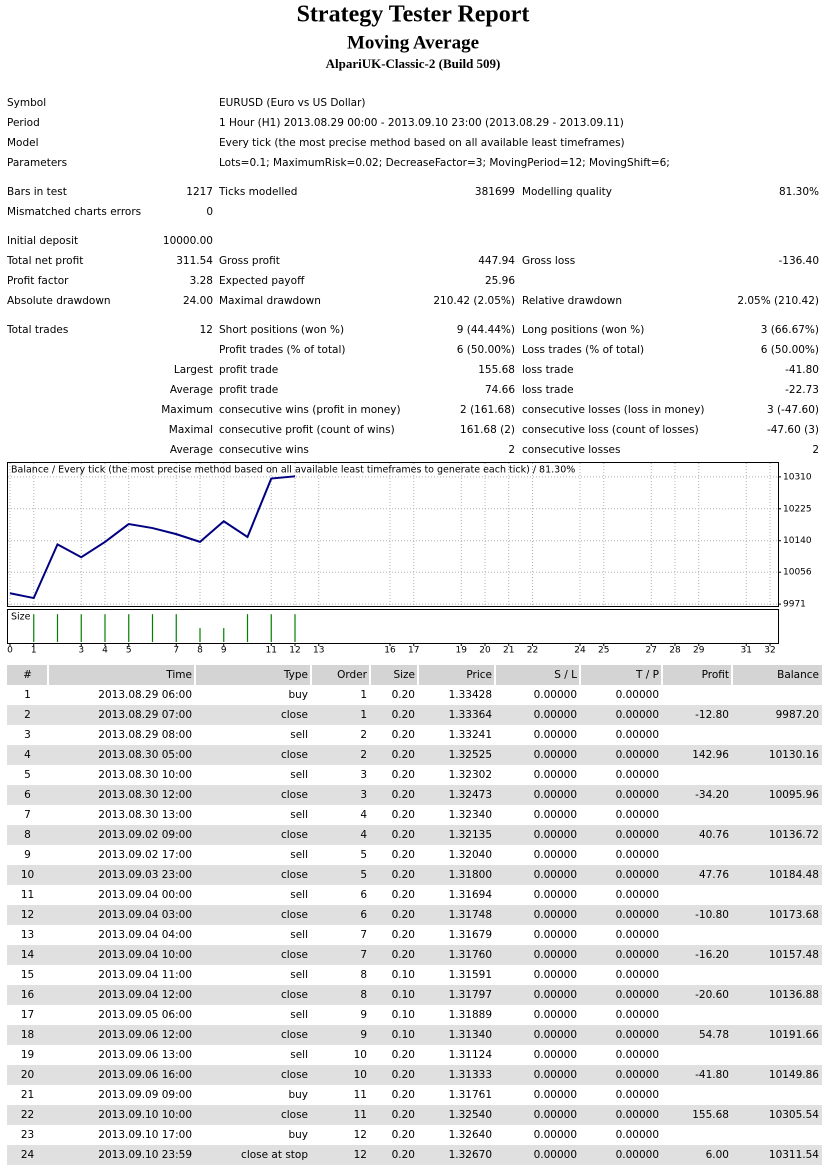 The width and height of the screenshot is (827, 1170). Describe the element at coordinates (567, 192) in the screenshot. I see `stat-label: Modelling quality` at that location.